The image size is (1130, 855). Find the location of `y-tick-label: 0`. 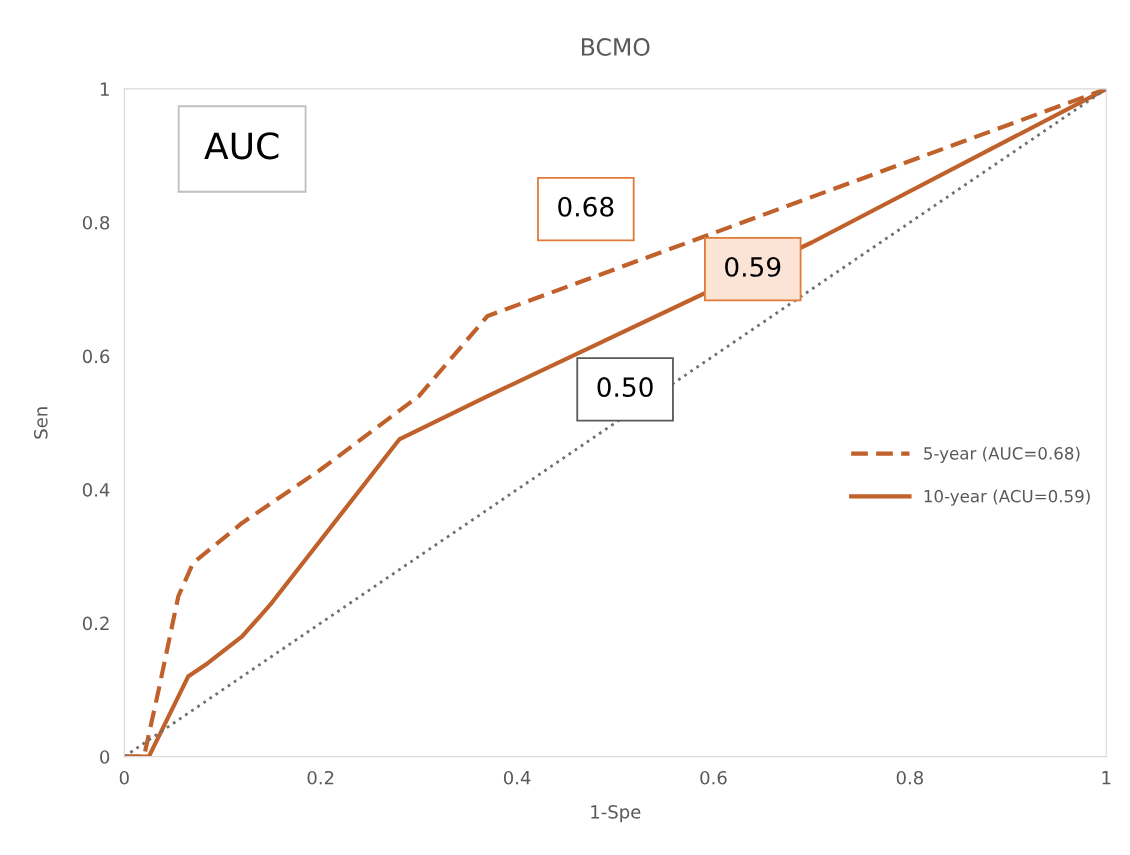

y-tick-label: 0 is located at coordinates (105, 757).